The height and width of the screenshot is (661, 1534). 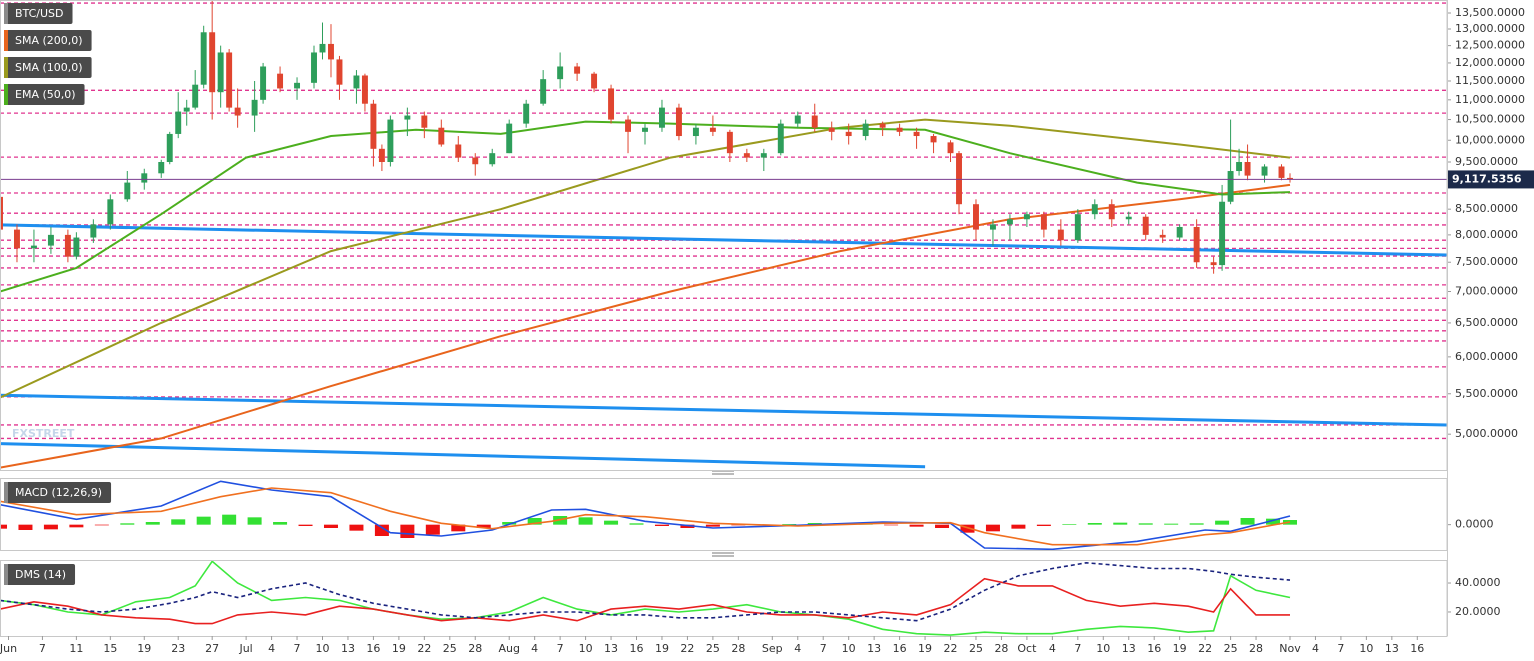 What do you see at coordinates (1490, 80) in the screenshot?
I see `y-tick-label: 11,500.0000` at bounding box center [1490, 80].